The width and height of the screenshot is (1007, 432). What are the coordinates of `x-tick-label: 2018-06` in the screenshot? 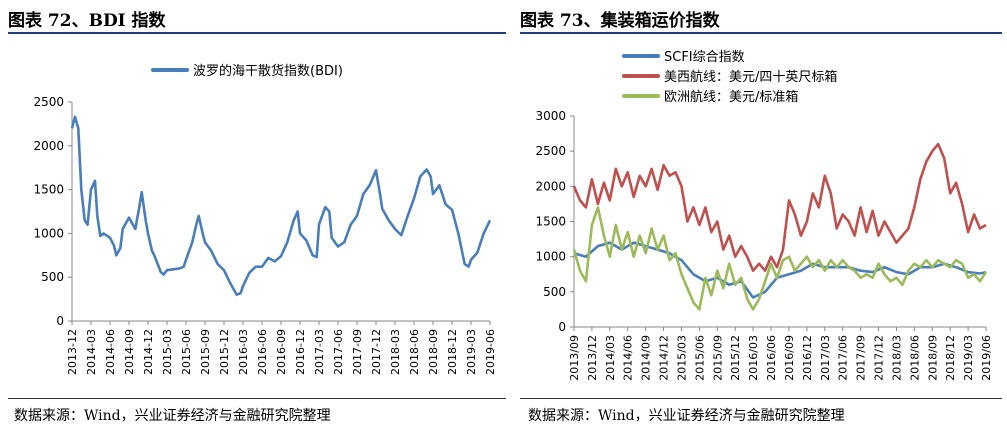 It's located at (414, 352).